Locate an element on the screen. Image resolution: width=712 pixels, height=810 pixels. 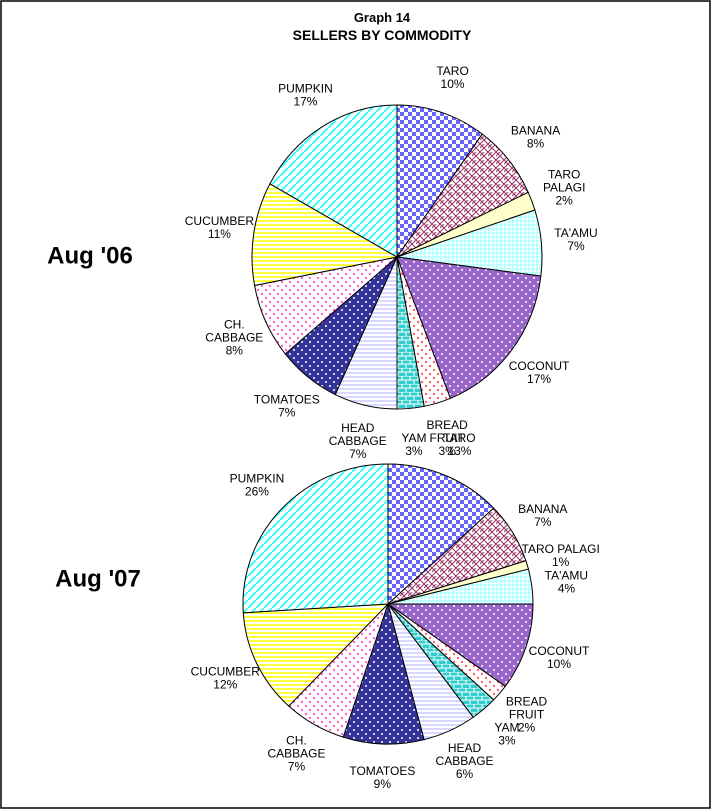
slice-value-label: 4% is located at coordinates (567, 589).